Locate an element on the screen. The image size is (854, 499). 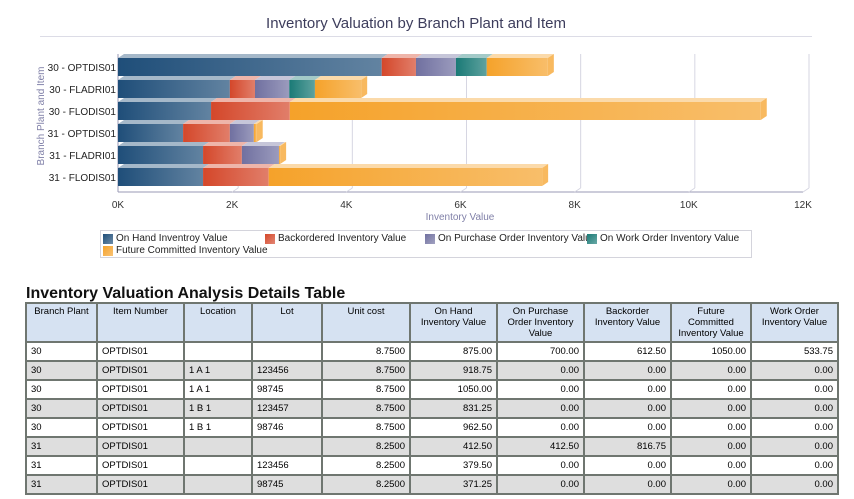
table-cell: 8.7500 is located at coordinates (366, 427).